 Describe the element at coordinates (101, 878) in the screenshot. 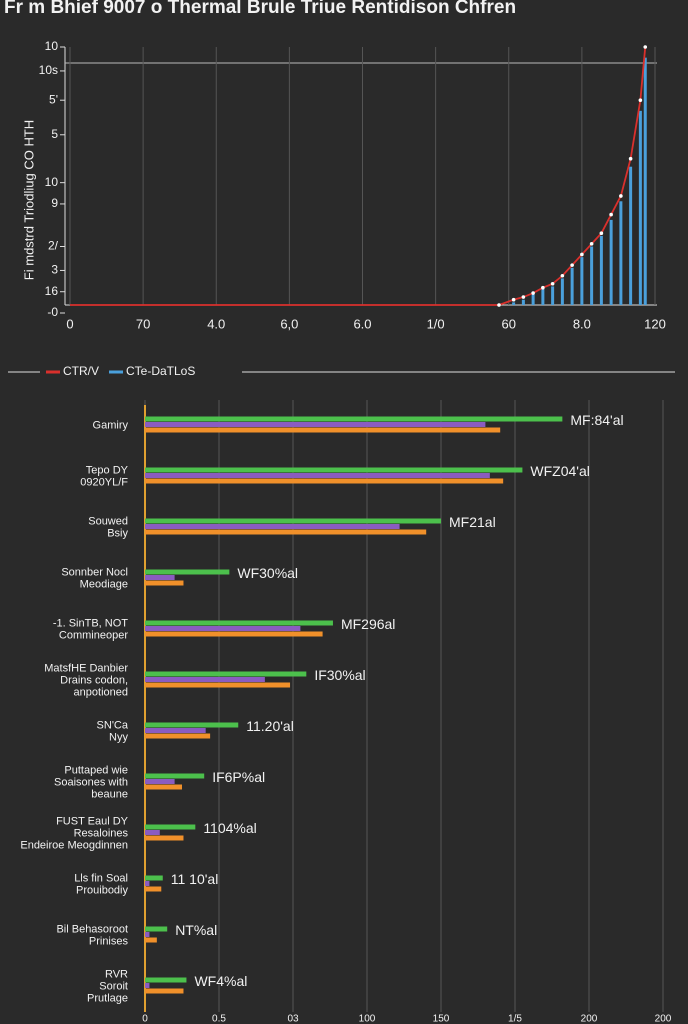

I see `category-label: Lls fin Soal` at that location.